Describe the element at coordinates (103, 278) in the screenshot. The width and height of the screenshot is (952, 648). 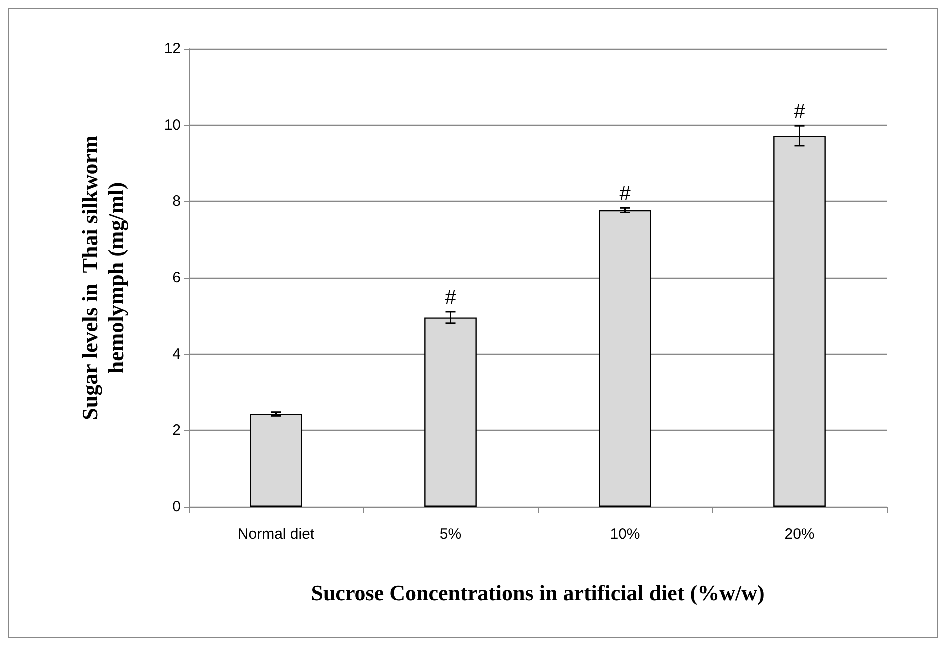
I see `y-axis-title: Sugar levels in Thai silkworm hemolymph (mg/ml)` at that location.